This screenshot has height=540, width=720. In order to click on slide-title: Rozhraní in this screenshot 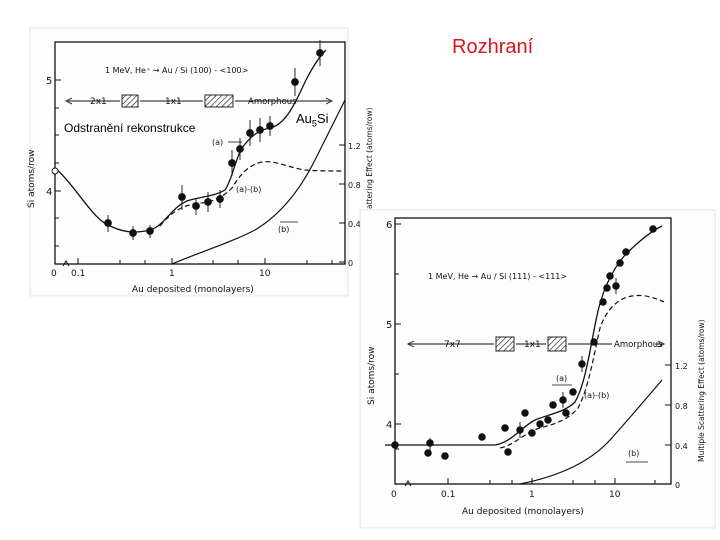, I will do `click(493, 47)`.